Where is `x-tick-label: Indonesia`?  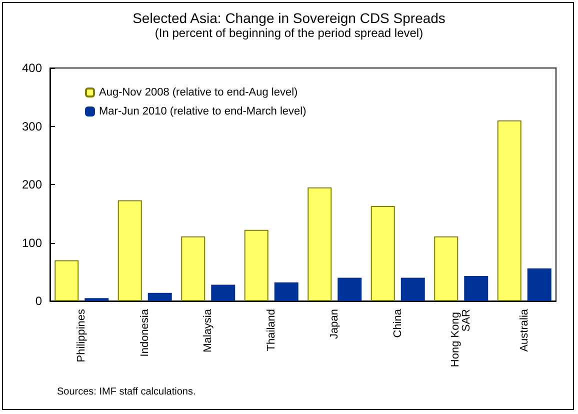 x-tick-label: Indonesia is located at coordinates (144, 332).